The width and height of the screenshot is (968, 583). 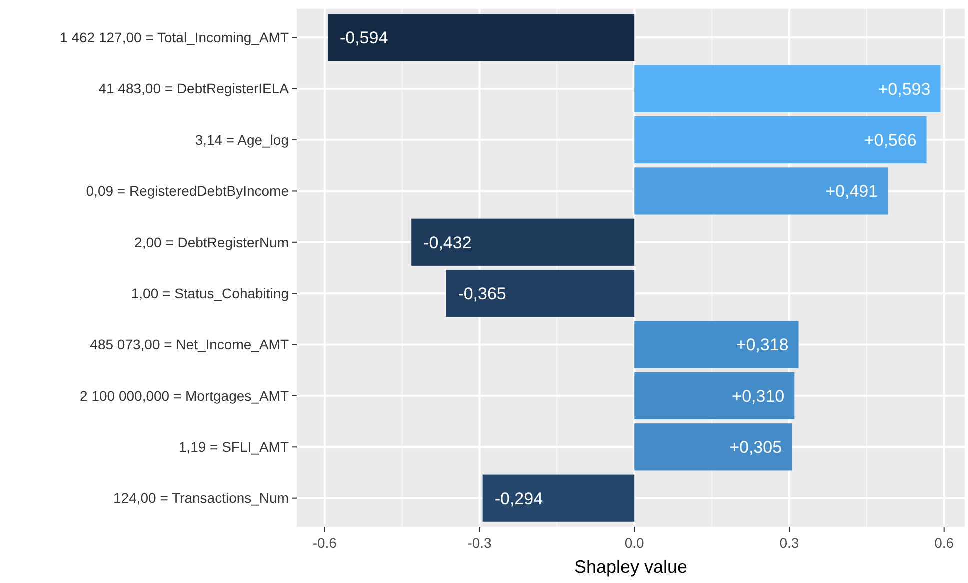 What do you see at coordinates (194, 88) in the screenshot?
I see `y-tick-label: 41 483,00 = DebtRegisterIELA` at bounding box center [194, 88].